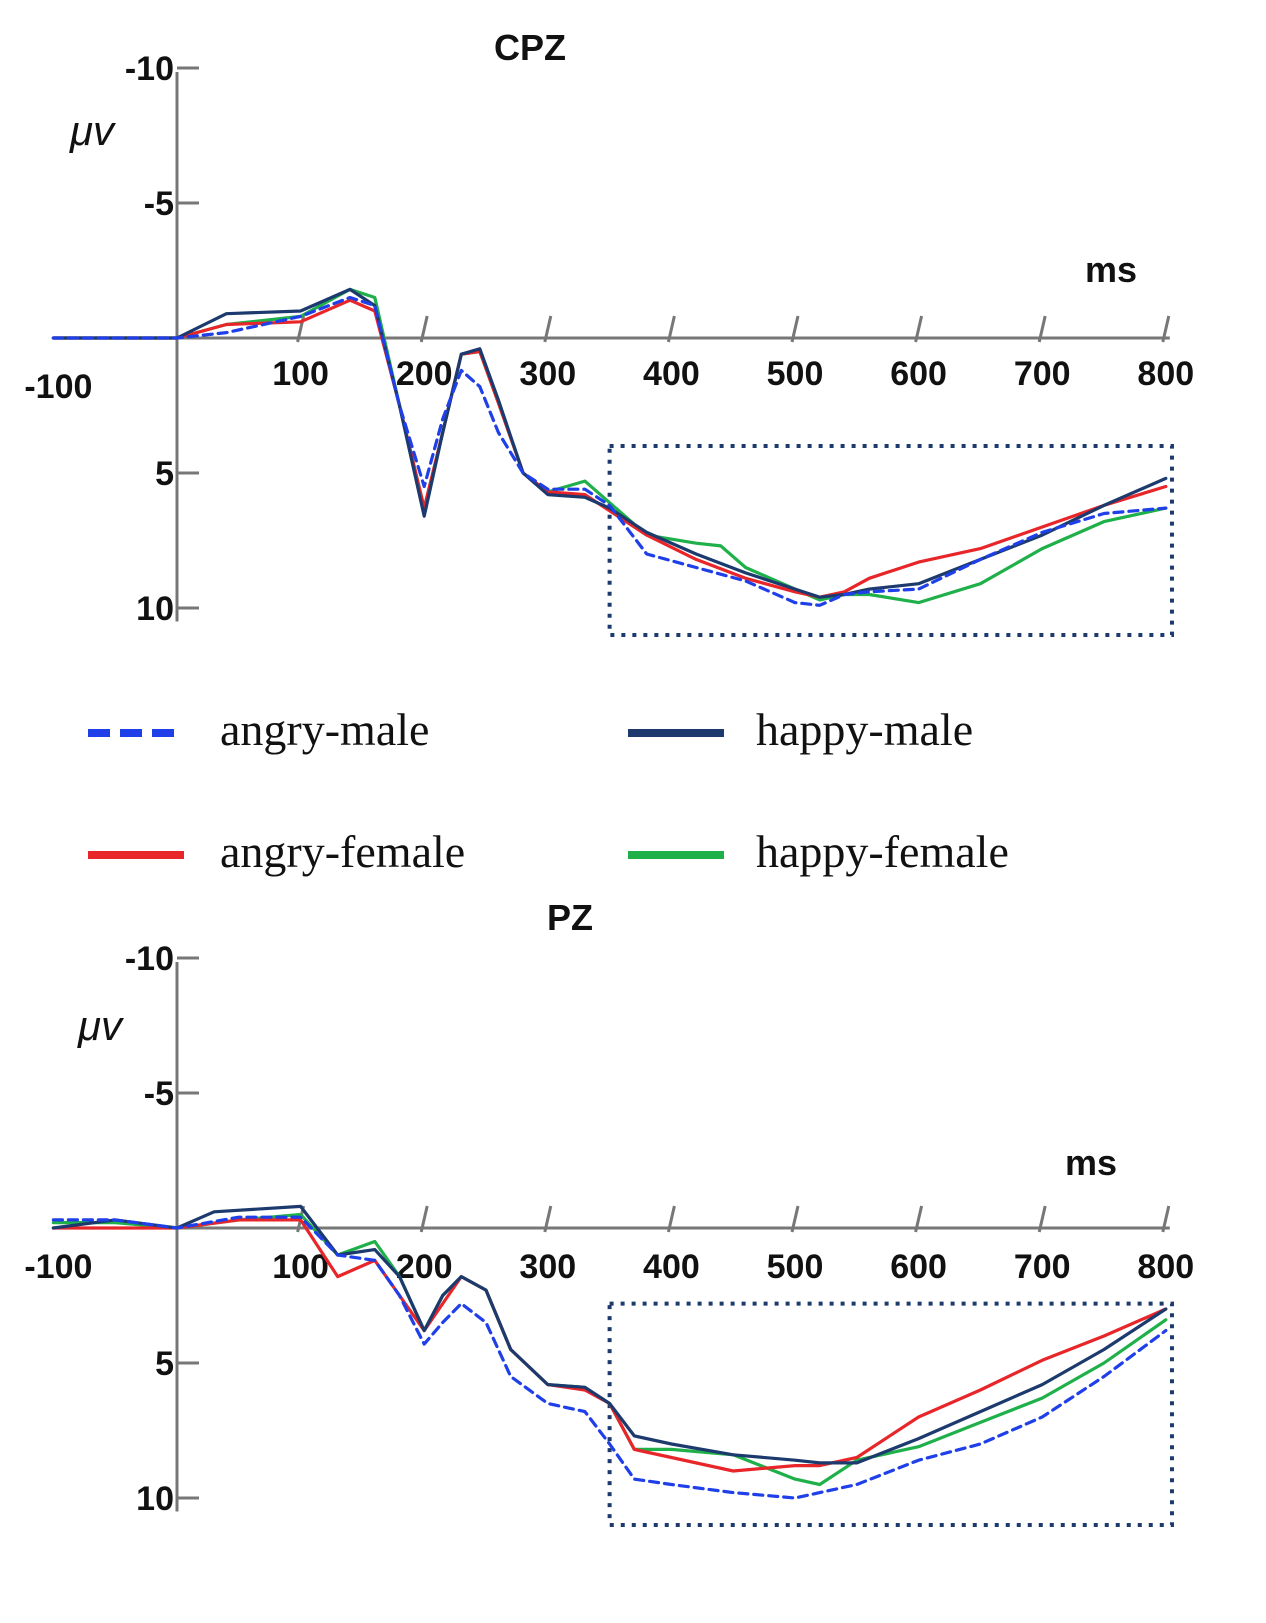 The image size is (1266, 1623). I want to click on chart-title: PZ, so click(570, 917).